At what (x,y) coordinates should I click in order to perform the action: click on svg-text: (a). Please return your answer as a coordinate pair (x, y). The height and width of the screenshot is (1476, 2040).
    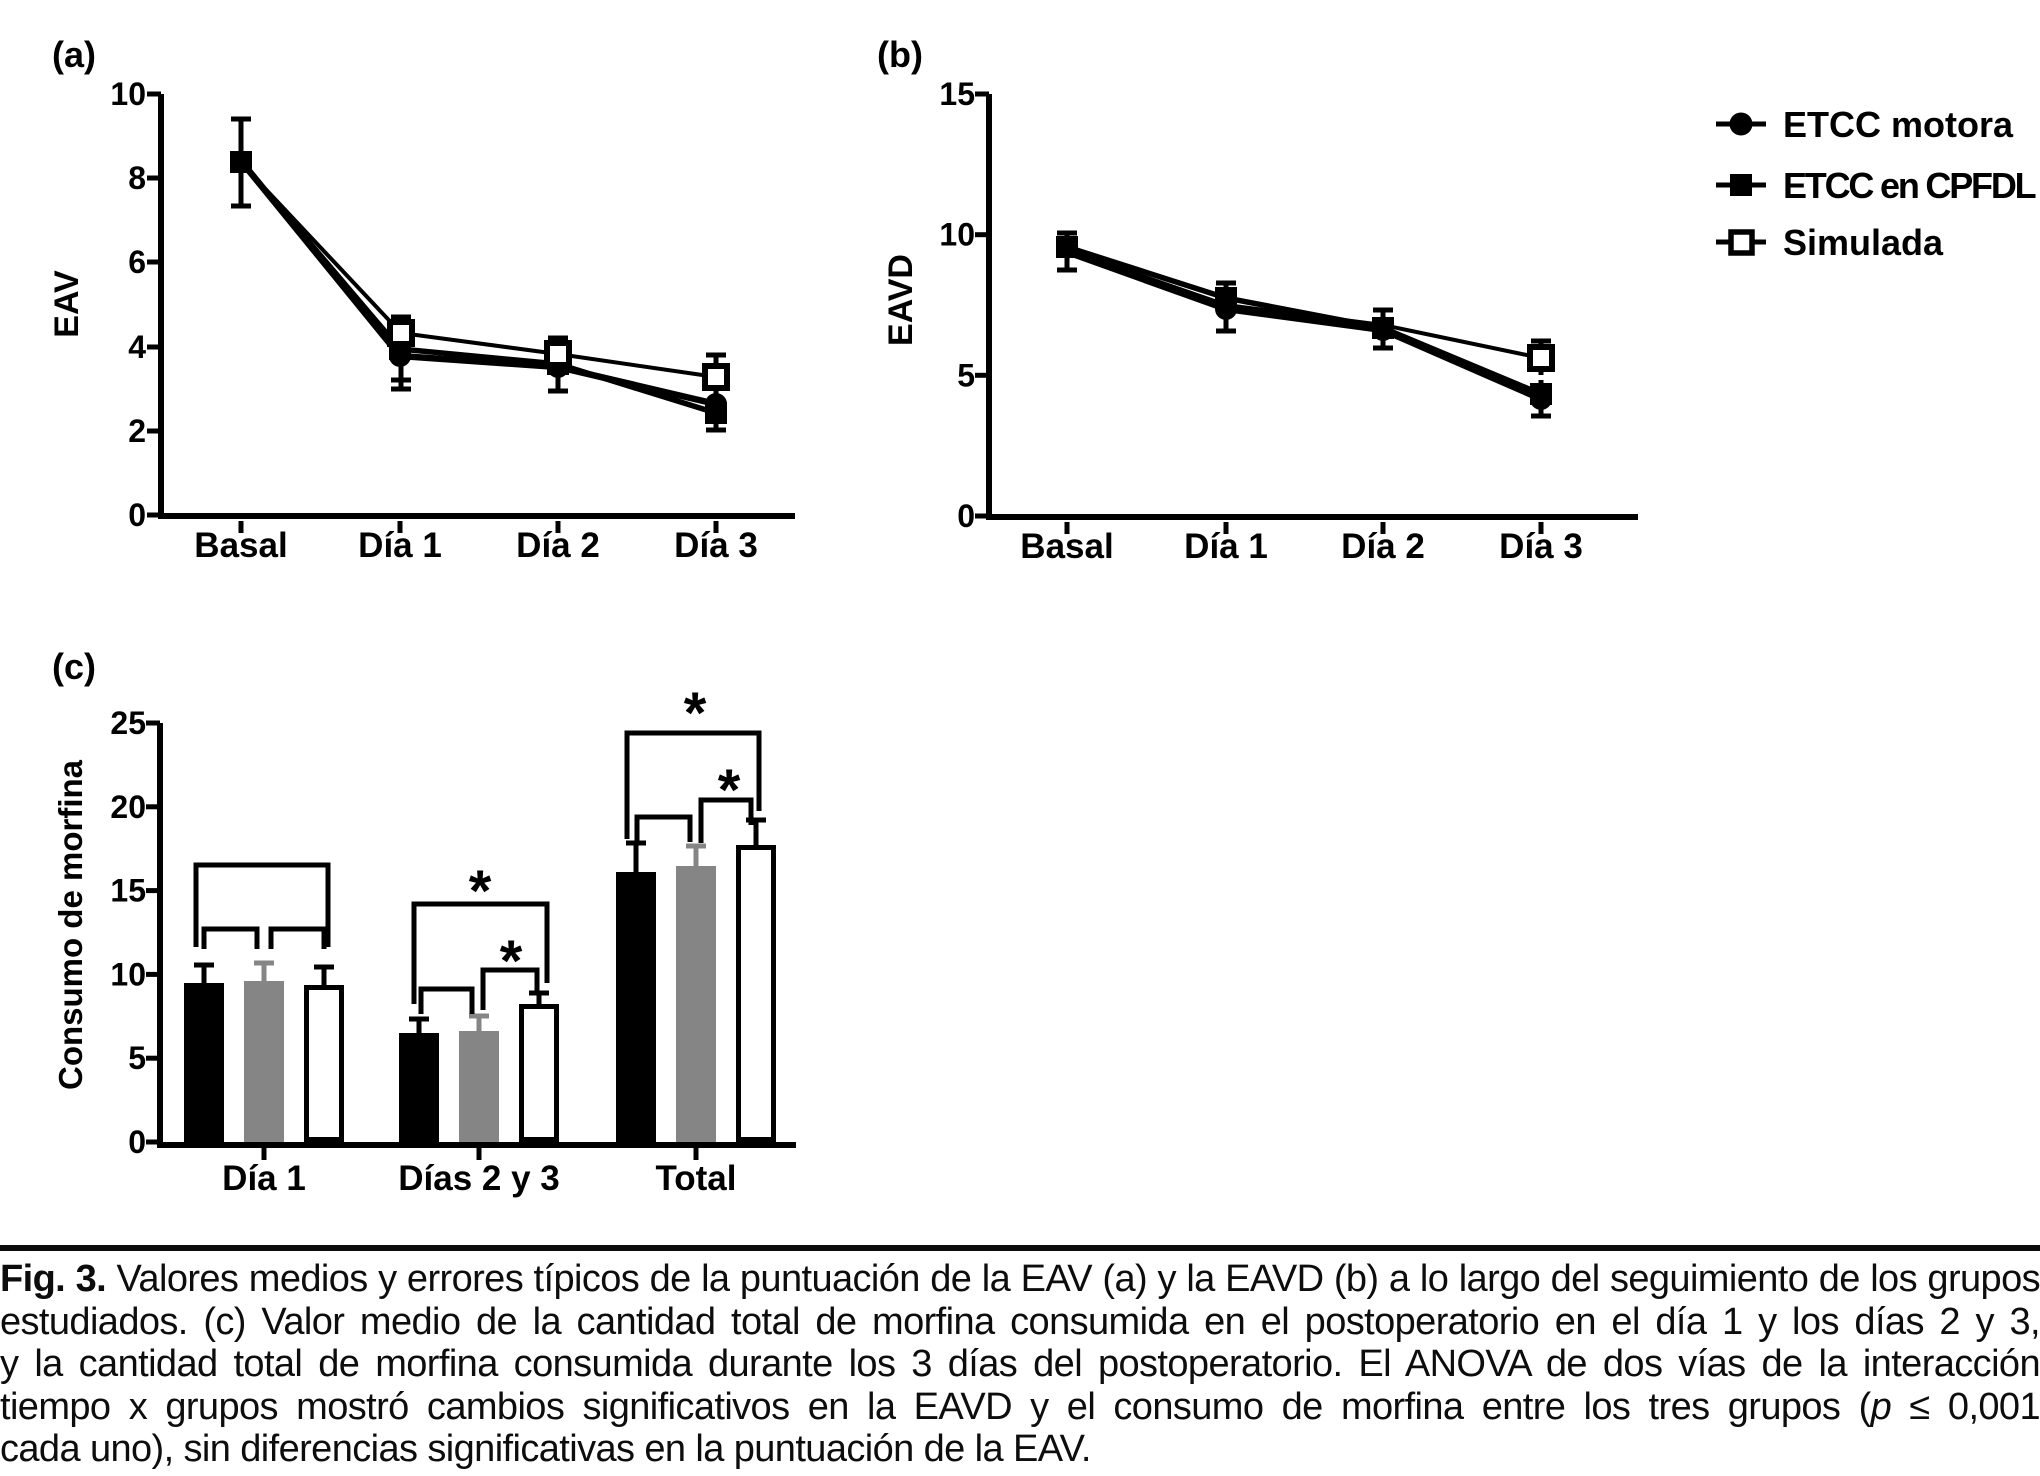
    Looking at the image, I should click on (74, 54).